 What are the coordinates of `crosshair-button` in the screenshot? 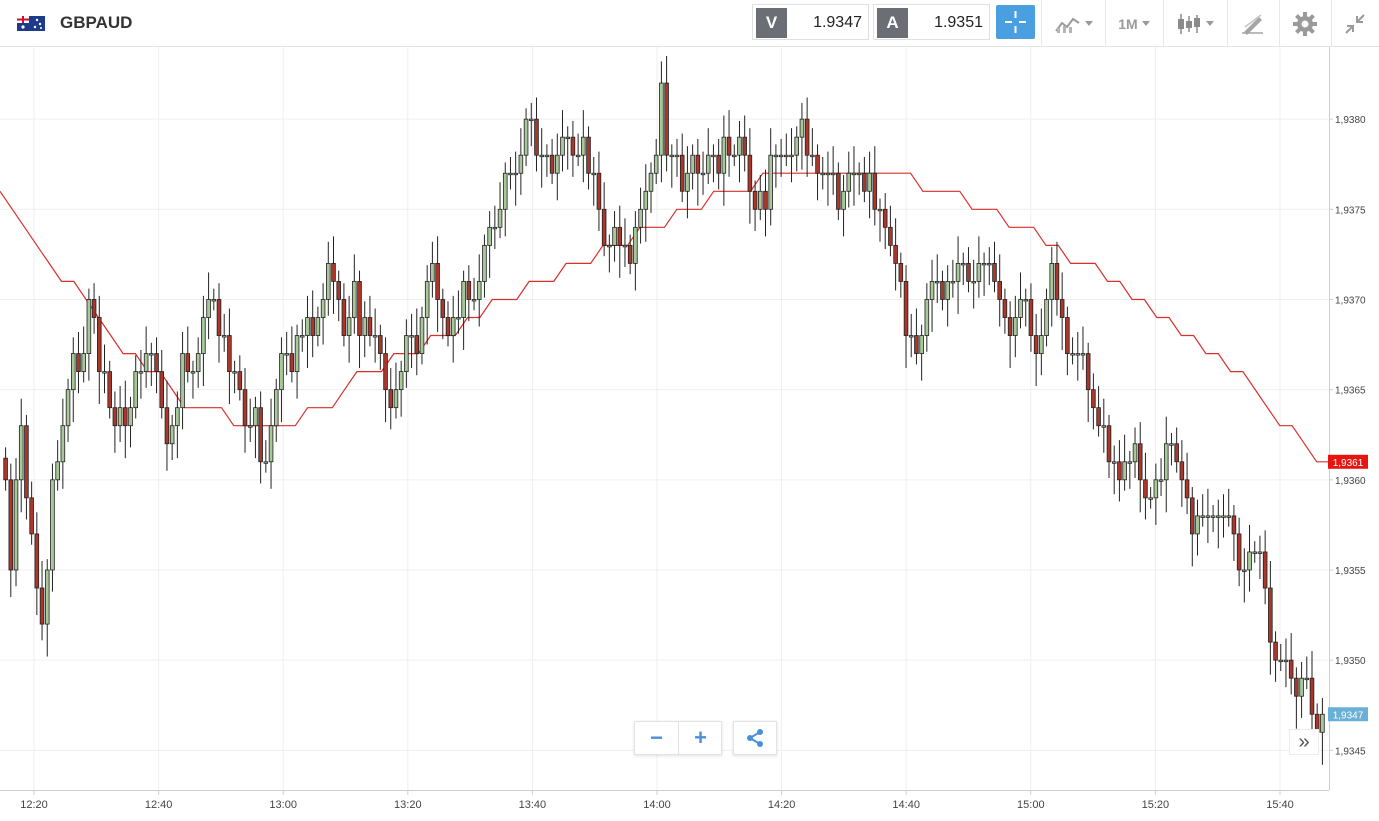 It's located at (1015, 22).